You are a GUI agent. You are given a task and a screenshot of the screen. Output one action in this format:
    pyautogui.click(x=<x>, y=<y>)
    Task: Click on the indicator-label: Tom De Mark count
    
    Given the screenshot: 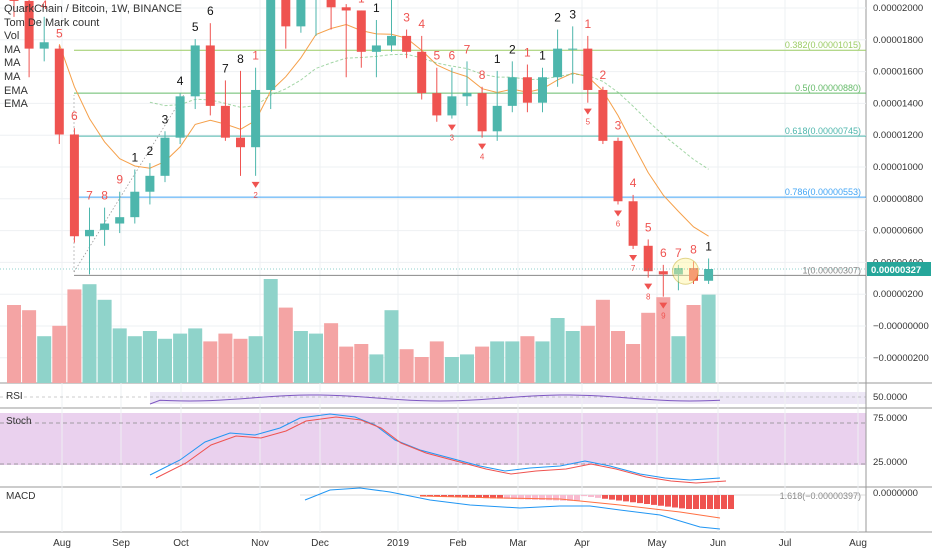 What is the action you would take?
    pyautogui.click(x=52, y=22)
    